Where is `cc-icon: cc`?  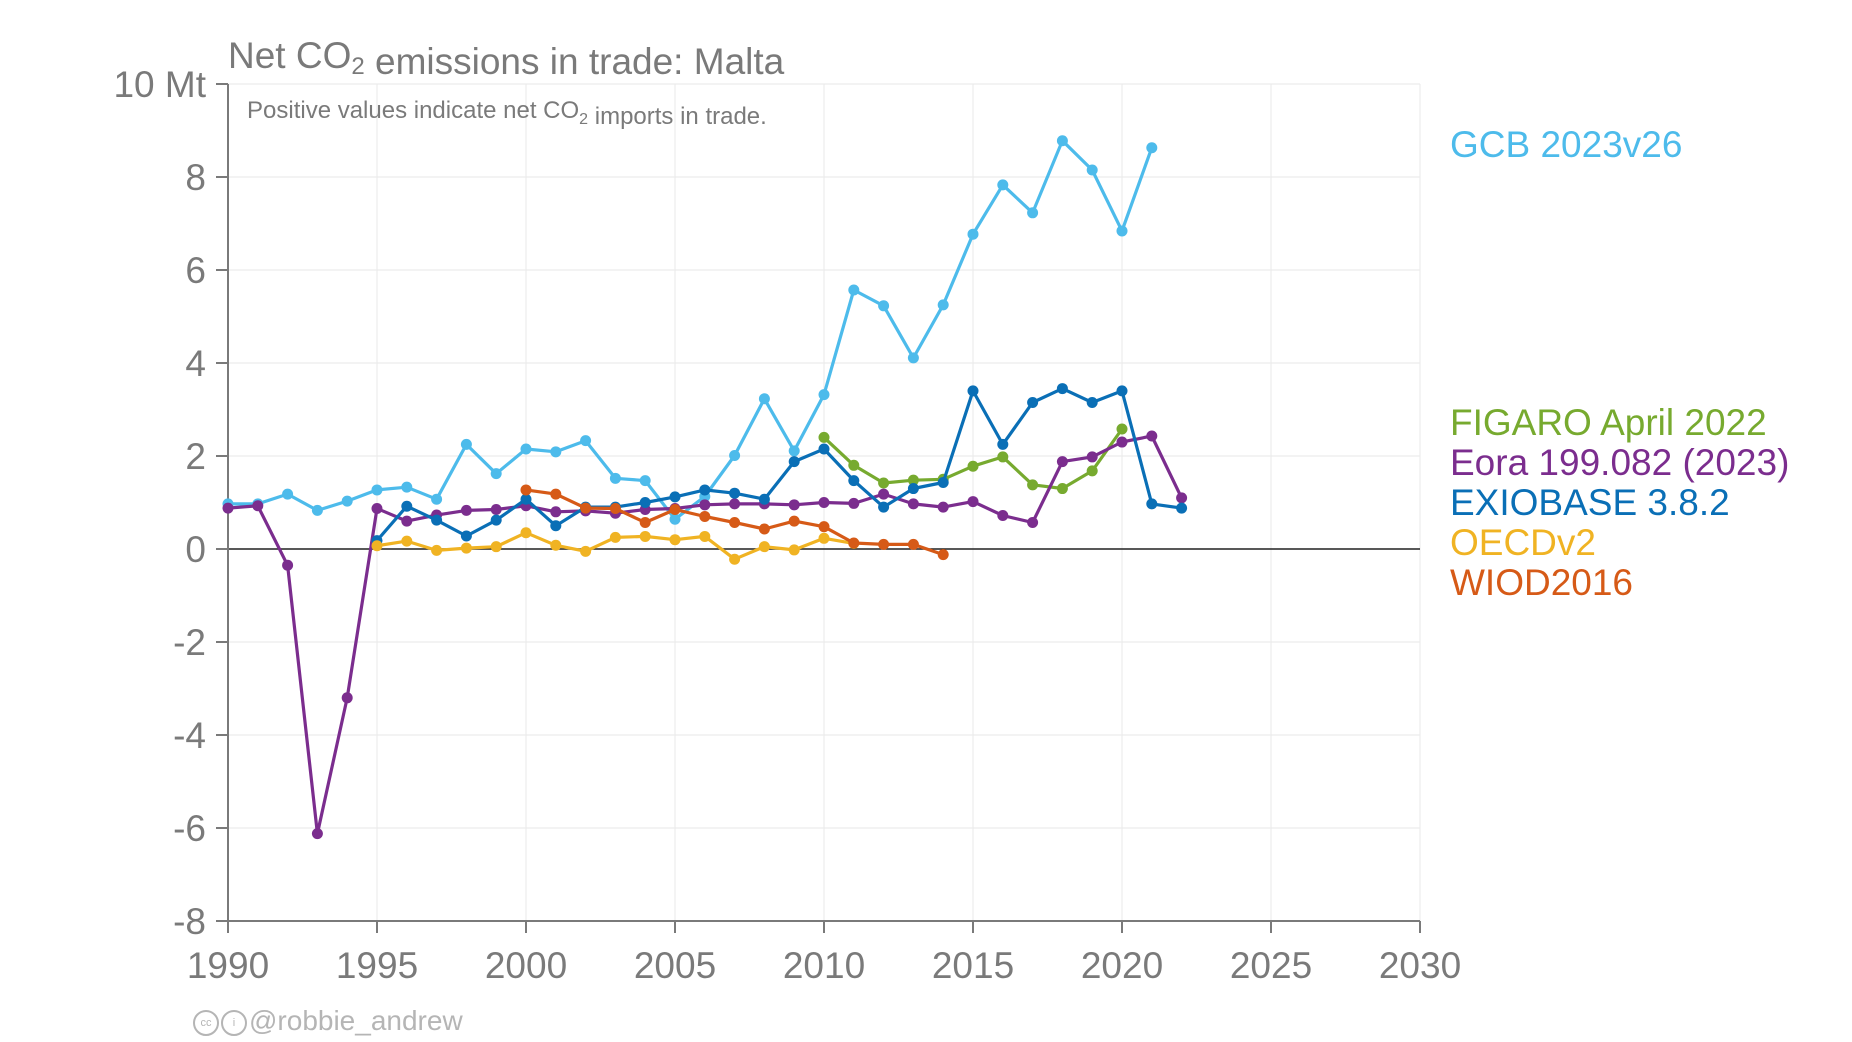
cc-icon: cc is located at coordinates (206, 1022).